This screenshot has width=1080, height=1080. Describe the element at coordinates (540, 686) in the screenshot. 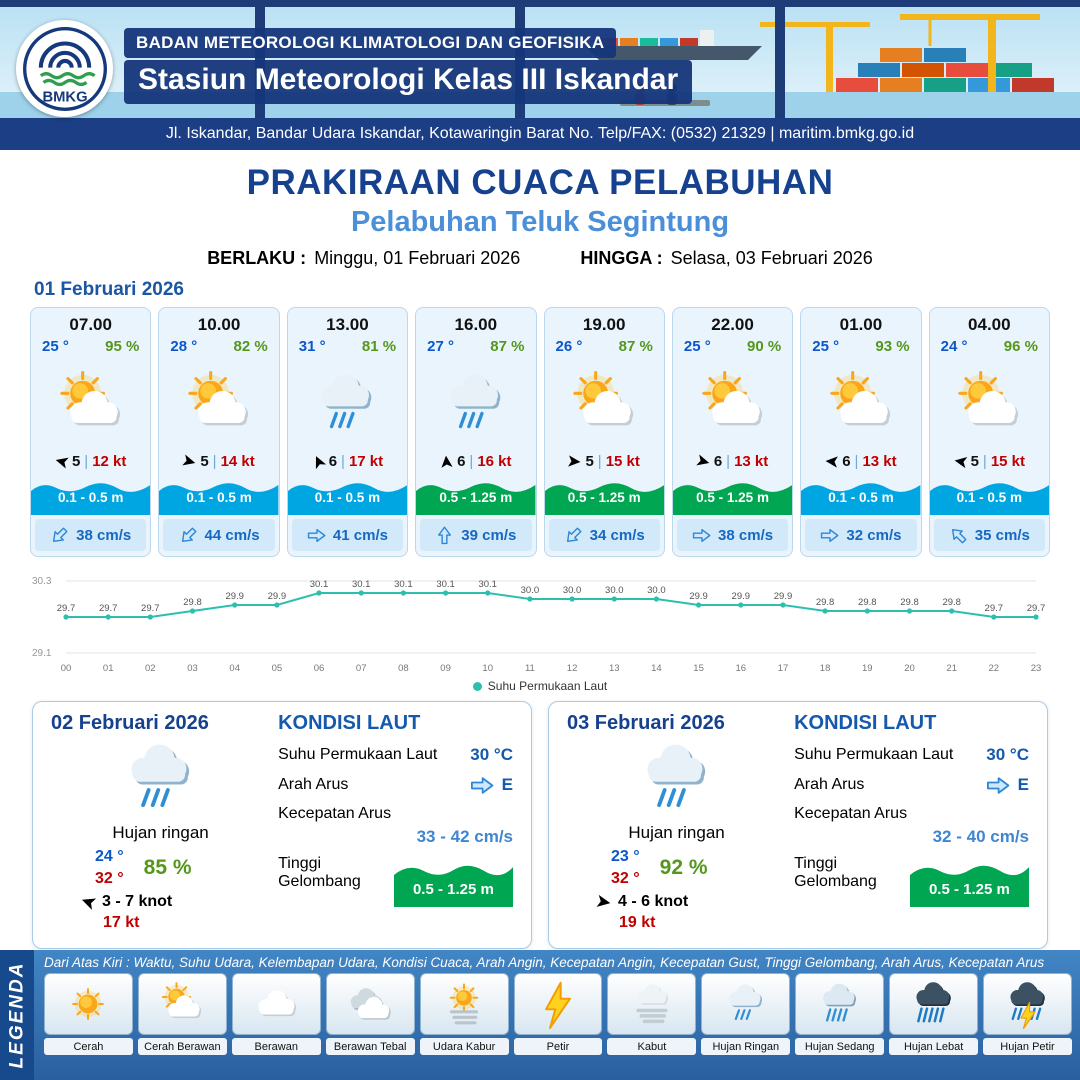

I see `chart-legend: Suhu Permukaan Laut` at that location.